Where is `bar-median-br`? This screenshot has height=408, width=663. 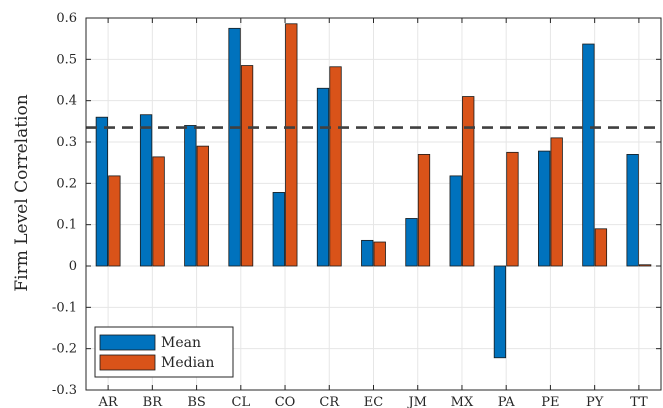
bar-median-br is located at coordinates (158, 211).